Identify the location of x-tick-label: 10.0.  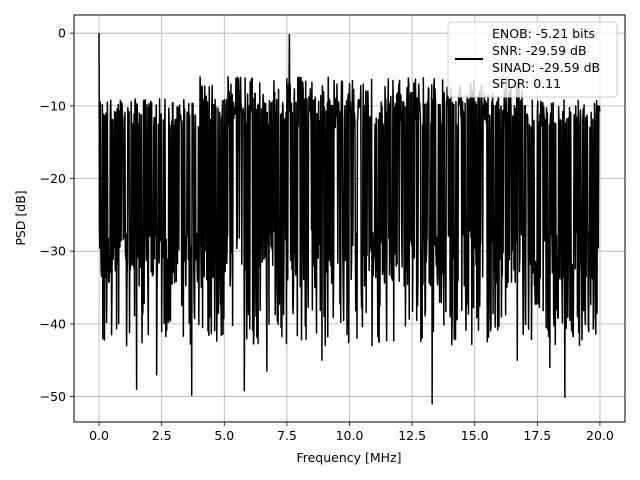
(350, 435).